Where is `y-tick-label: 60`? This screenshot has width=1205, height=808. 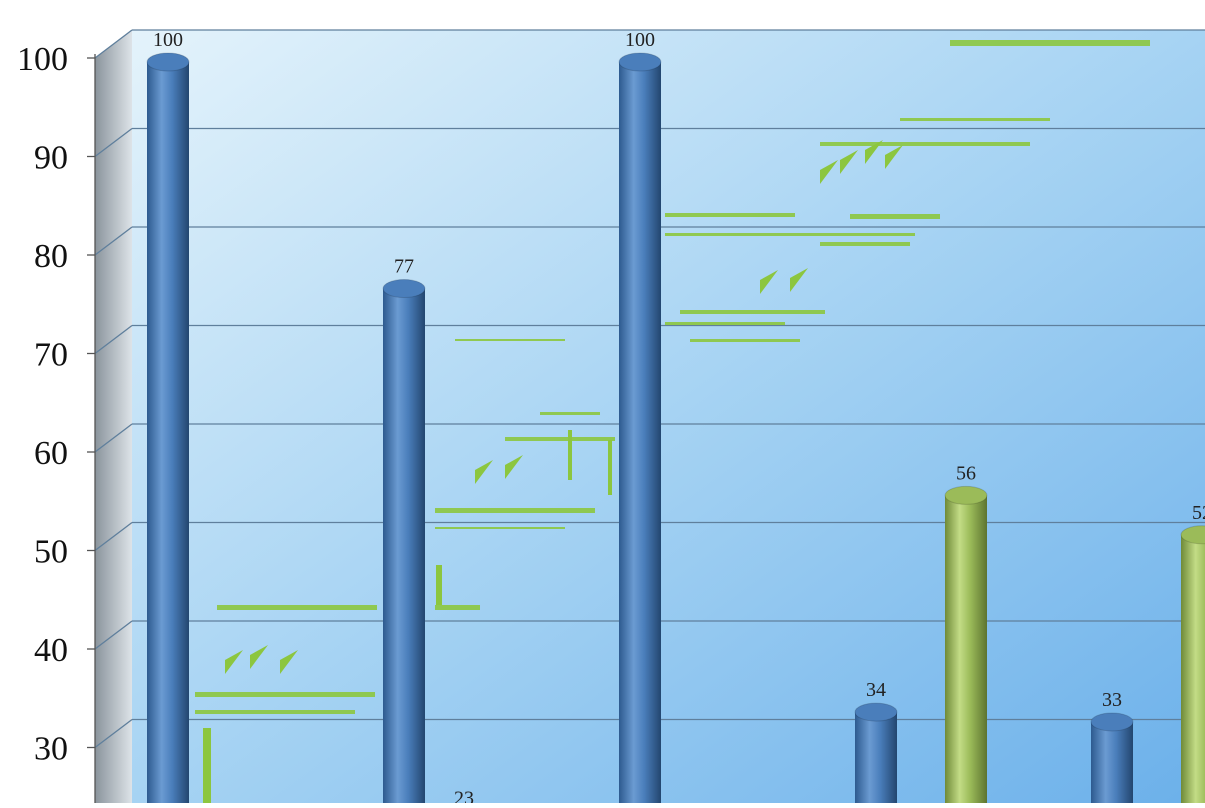
y-tick-label: 60 is located at coordinates (51, 453).